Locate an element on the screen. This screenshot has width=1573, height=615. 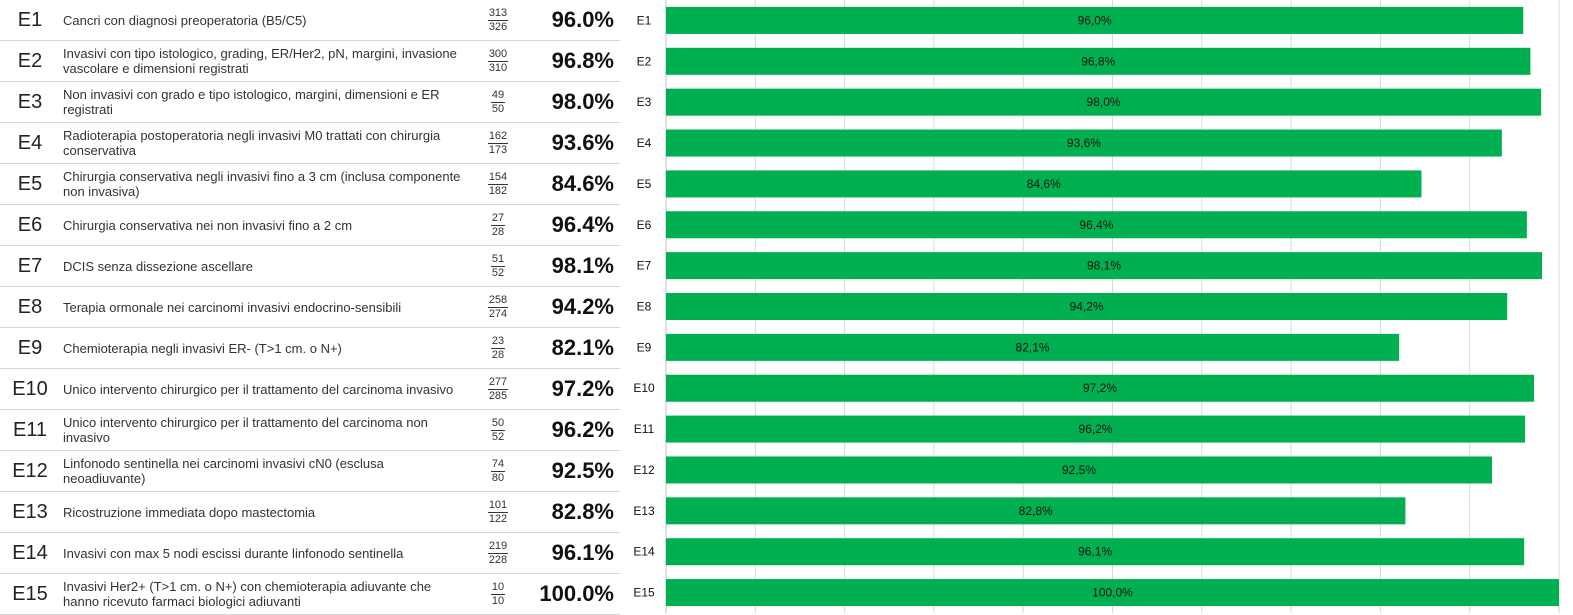
fraction-denominator: 228 is located at coordinates (498, 559).